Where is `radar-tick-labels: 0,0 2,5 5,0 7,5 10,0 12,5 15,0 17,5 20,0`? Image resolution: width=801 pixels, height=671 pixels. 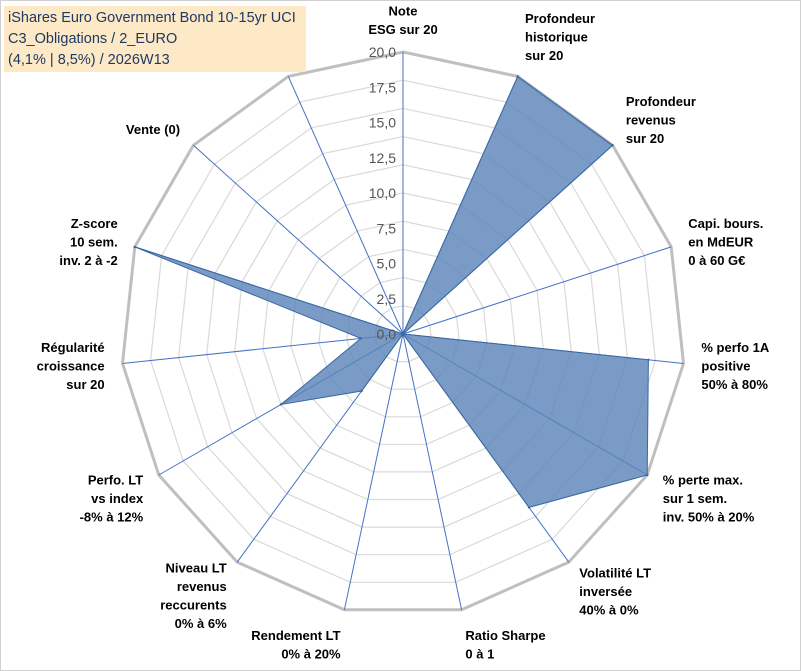
radar-tick-labels: 0,0 2,5 5,0 7,5 10,0 12,5 15,0 17,5 20,0 is located at coordinates (382, 193).